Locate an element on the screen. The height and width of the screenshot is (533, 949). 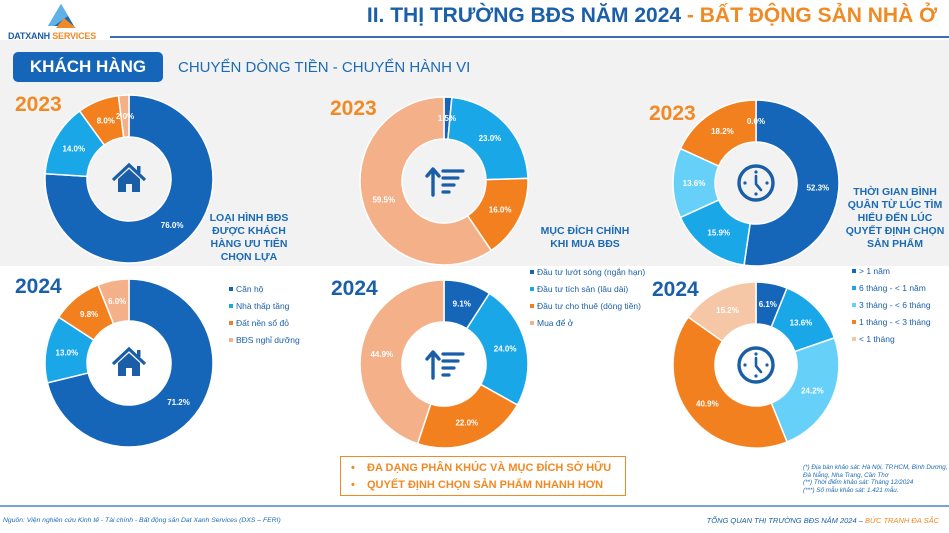
caption-line: CHỌN LỰA is located at coordinates (249, 257).